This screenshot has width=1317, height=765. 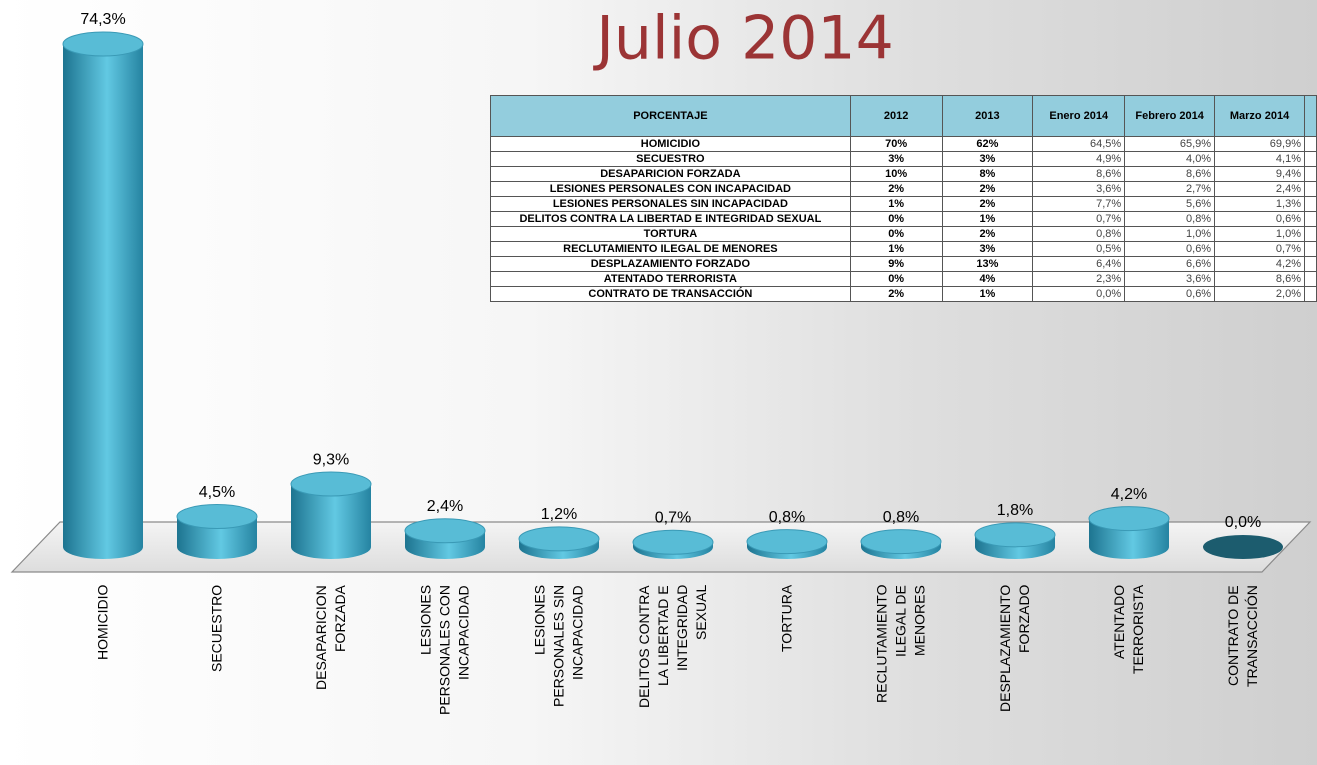 What do you see at coordinates (670, 204) in the screenshot?
I see `table-cell: LESIONES PERSONALES SIN INCAPACIDAD` at bounding box center [670, 204].